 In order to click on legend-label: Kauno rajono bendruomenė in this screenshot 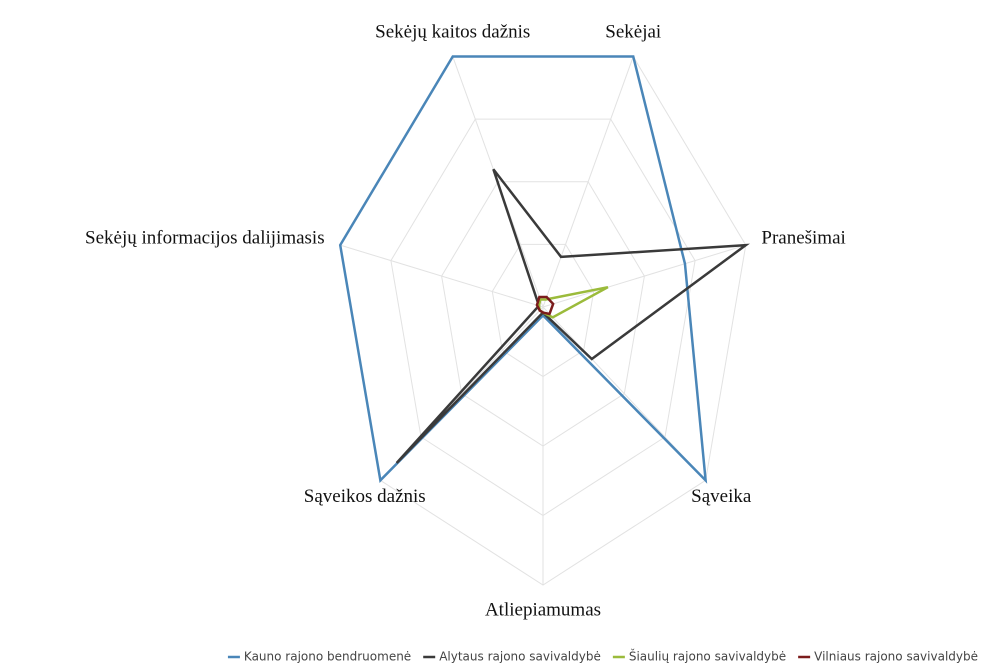, I will do `click(327, 657)`.